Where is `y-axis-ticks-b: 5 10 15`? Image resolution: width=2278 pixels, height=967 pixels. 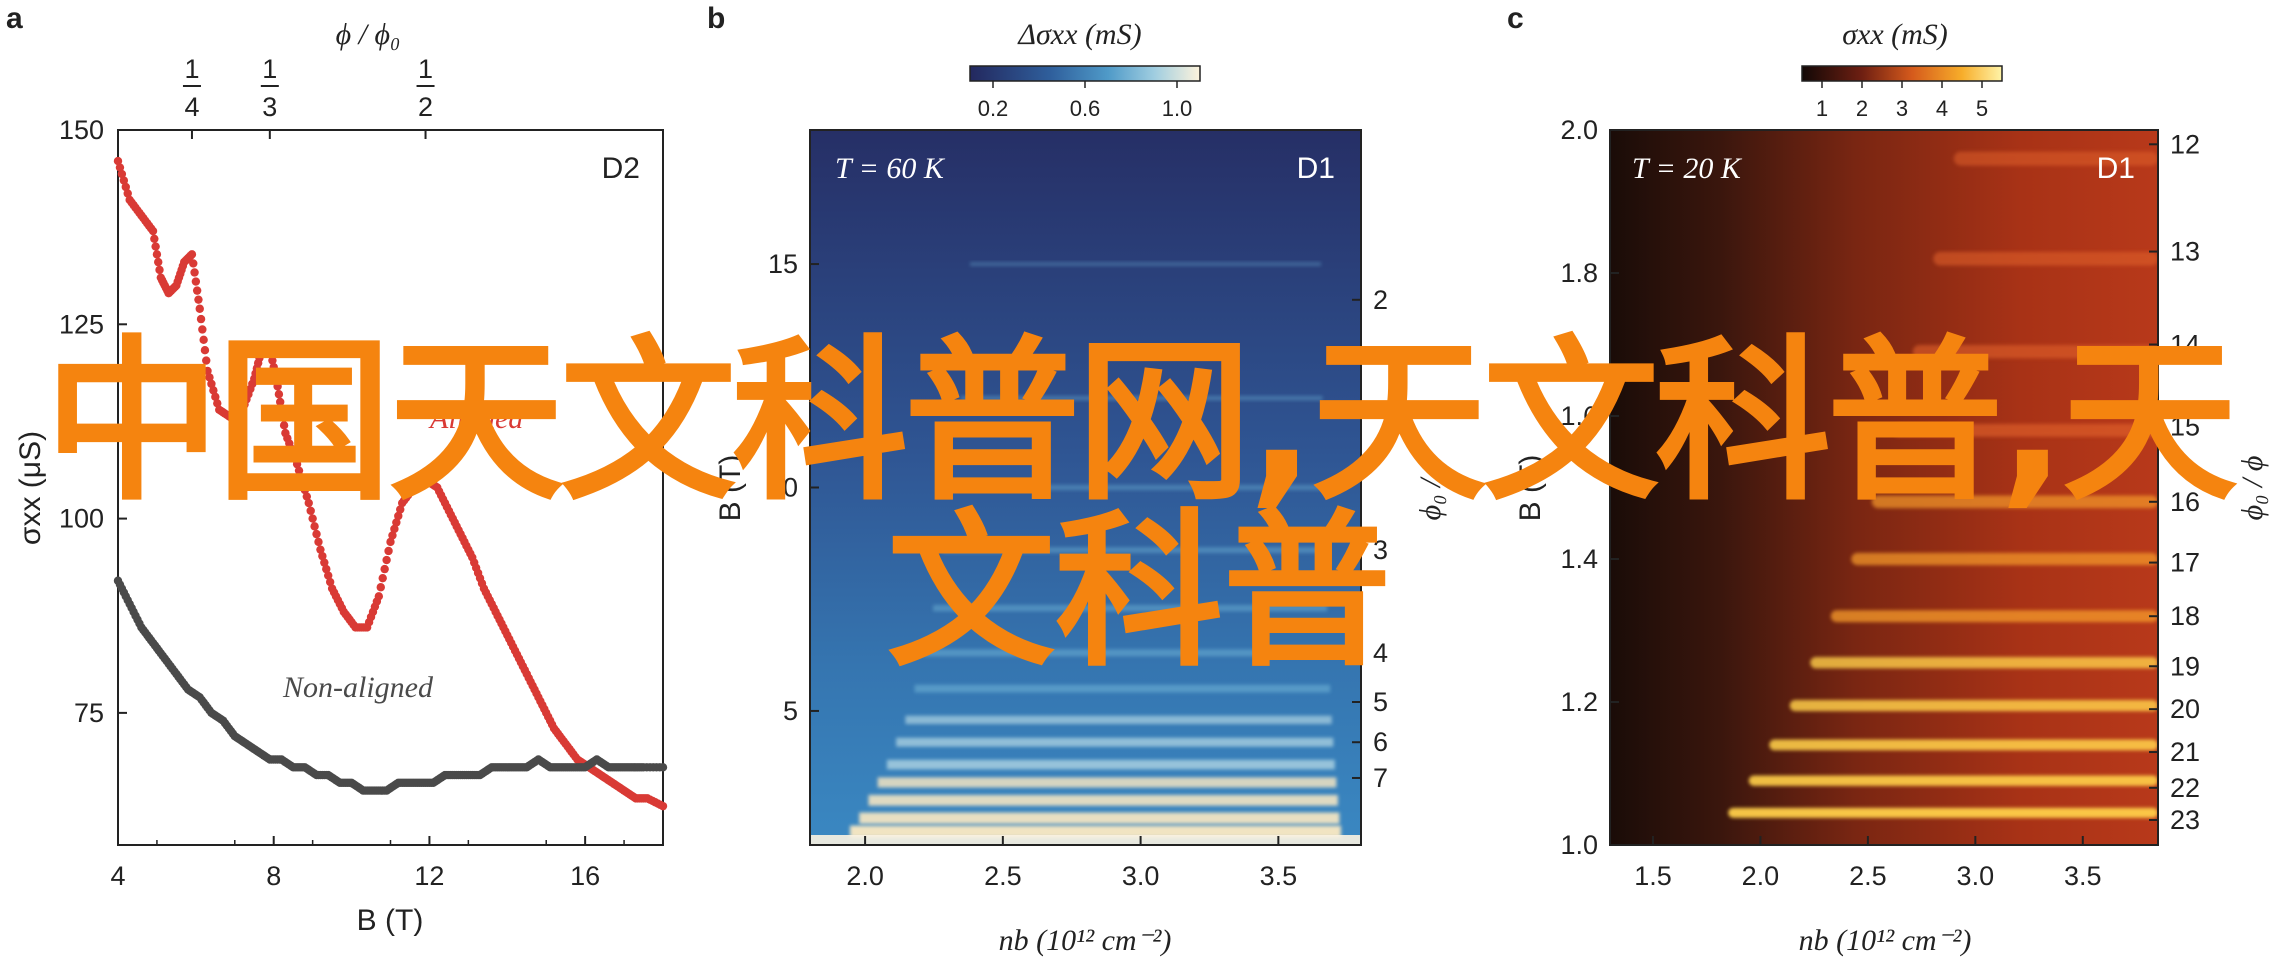 y-axis-ticks-b: 5 10 15 is located at coordinates (793, 487).